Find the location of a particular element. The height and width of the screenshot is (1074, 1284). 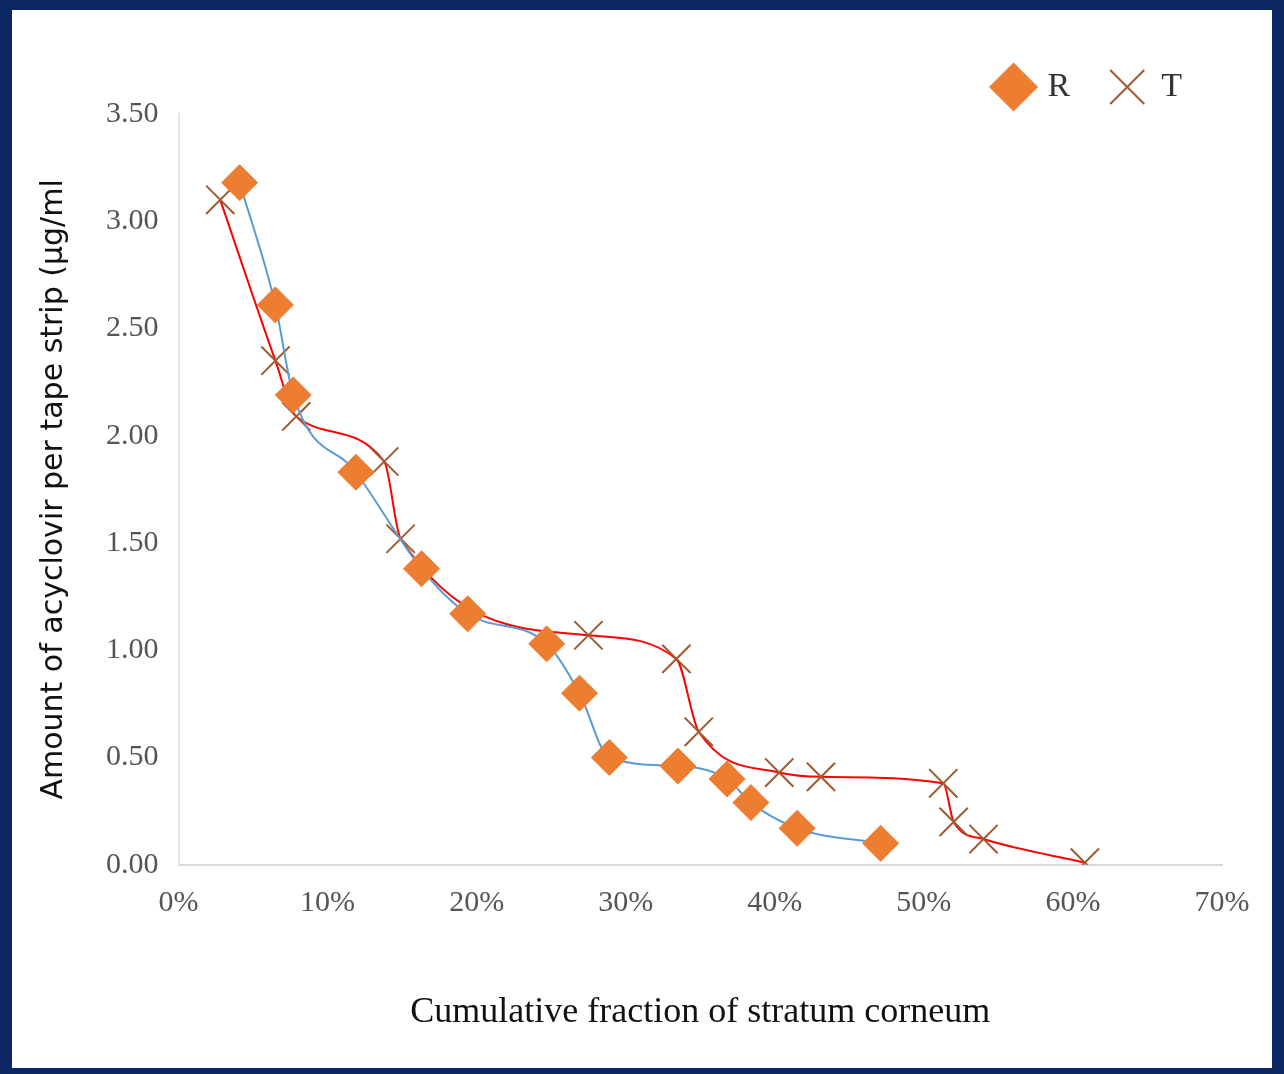

x-tick-label: 30% is located at coordinates (626, 900).